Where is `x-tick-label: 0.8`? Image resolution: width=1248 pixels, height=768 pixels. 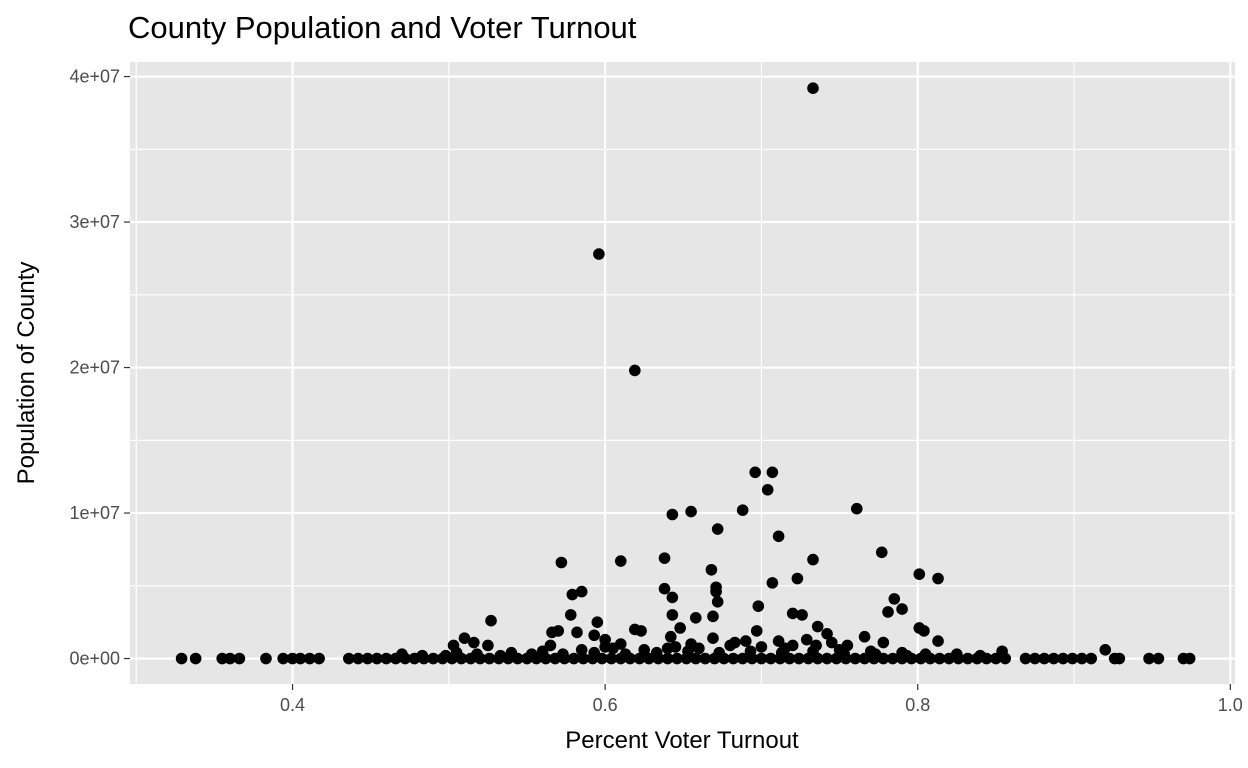
x-tick-label: 0.8 is located at coordinates (917, 705).